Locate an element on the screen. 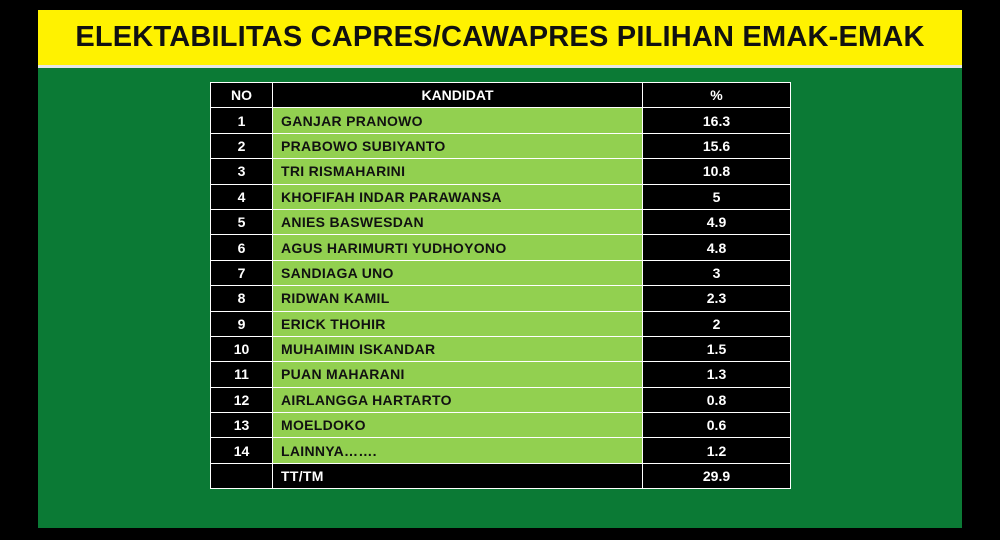 This screenshot has width=1000, height=540. candidate-percent: 4.8 is located at coordinates (716, 247).